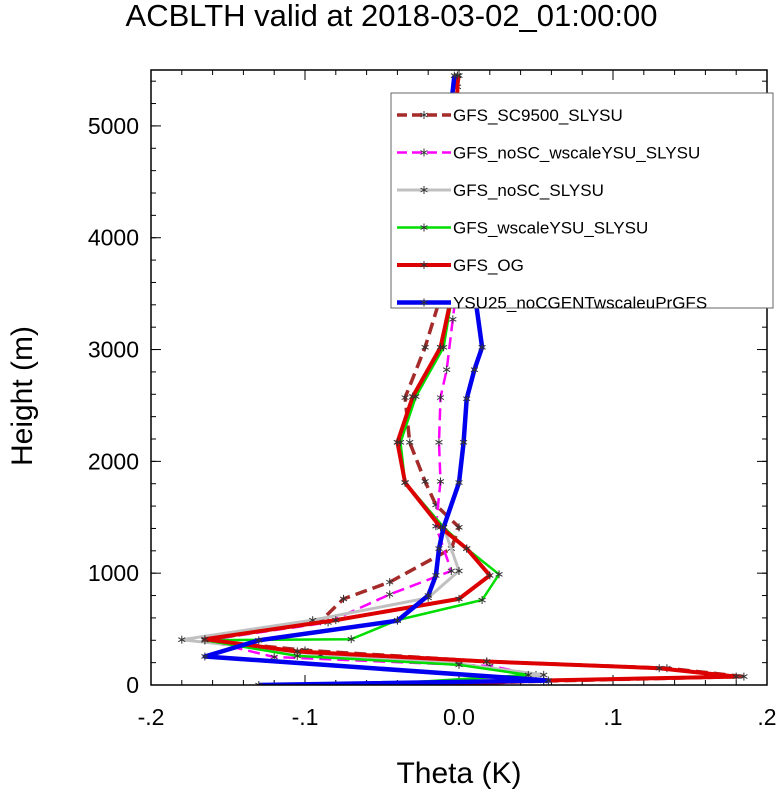  I want to click on y-tick-label: 3000, so click(113, 350).